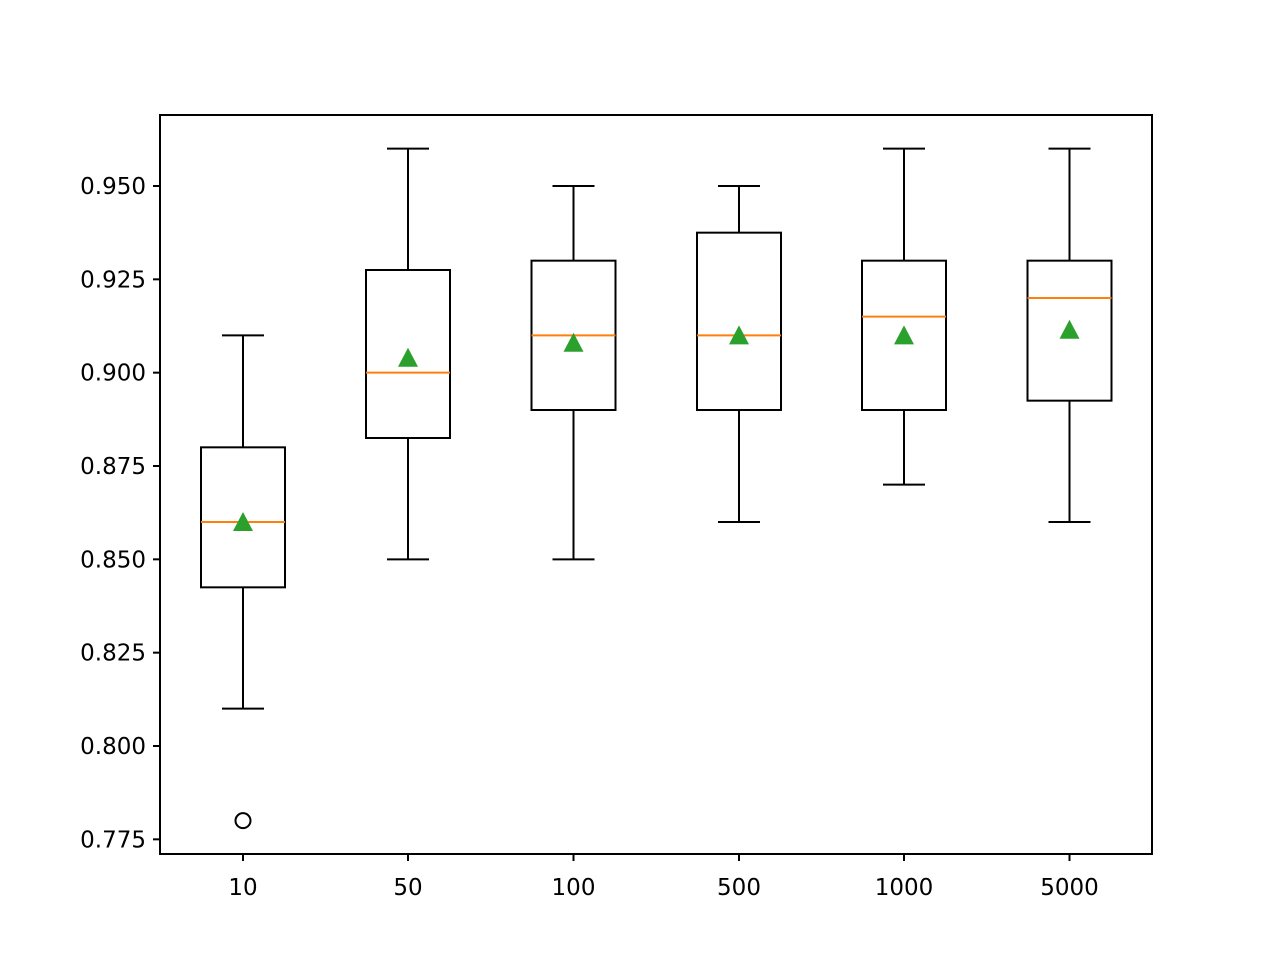 The height and width of the screenshot is (960, 1280). What do you see at coordinates (120, 513) in the screenshot?
I see `y-axis: 0.775 0.800 0.825 0.850 0.875 0.900 0.925 0.950` at bounding box center [120, 513].